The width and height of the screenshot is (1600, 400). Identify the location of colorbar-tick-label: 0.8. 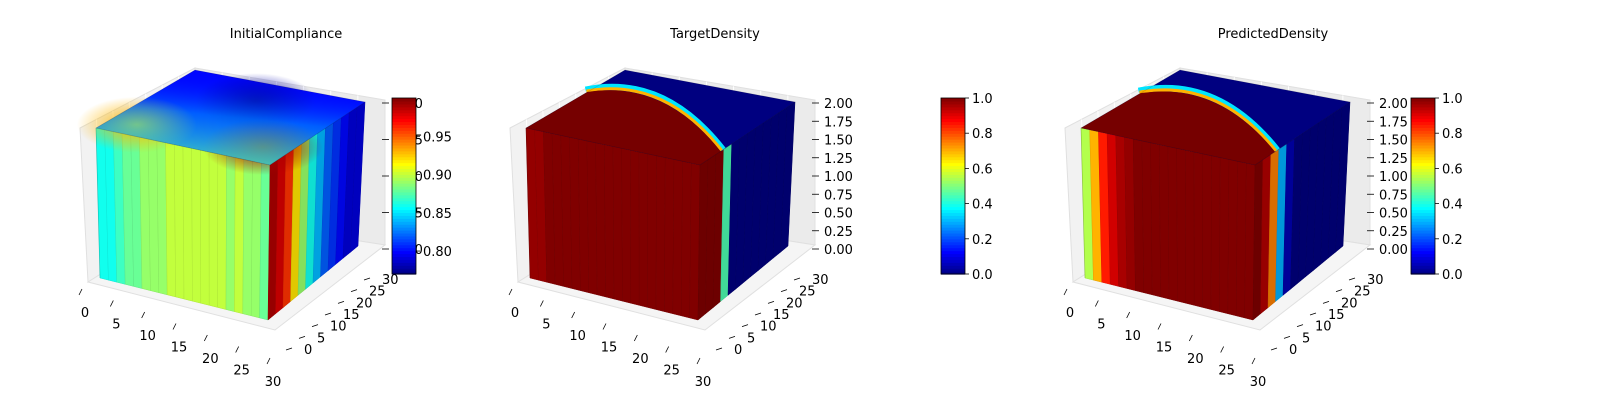
(982, 134).